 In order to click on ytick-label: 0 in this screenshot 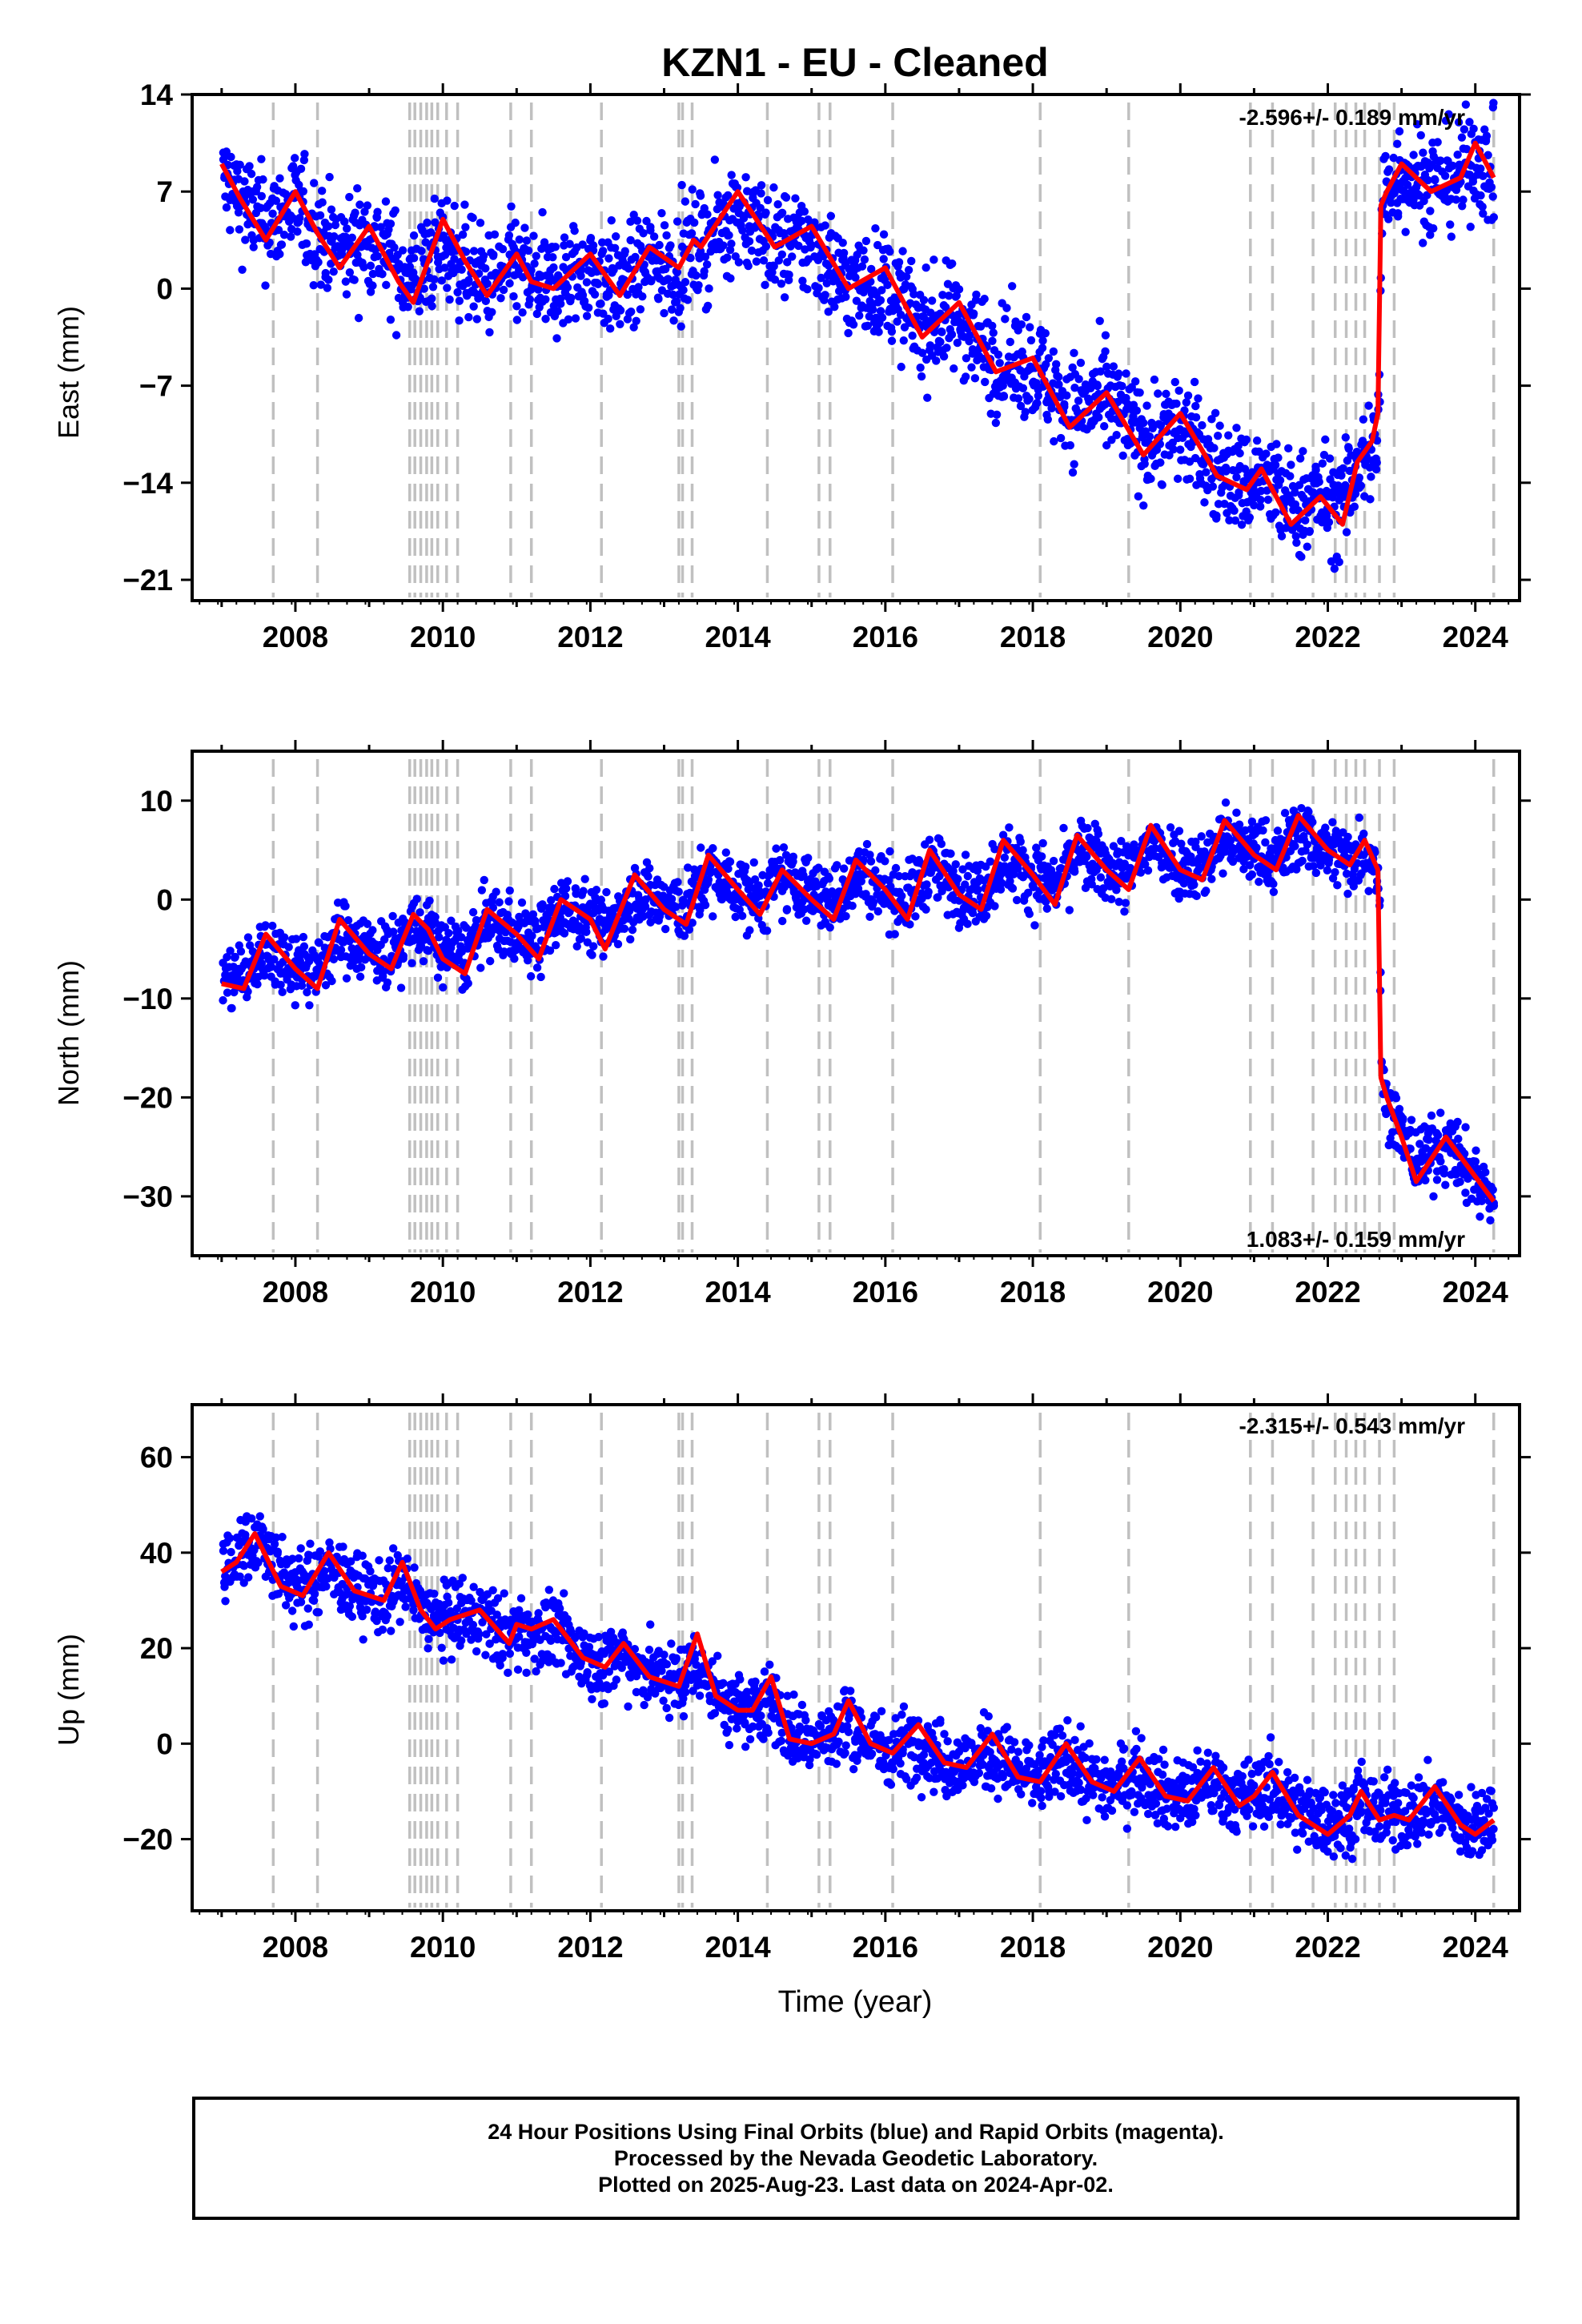, I will do `click(164, 899)`.